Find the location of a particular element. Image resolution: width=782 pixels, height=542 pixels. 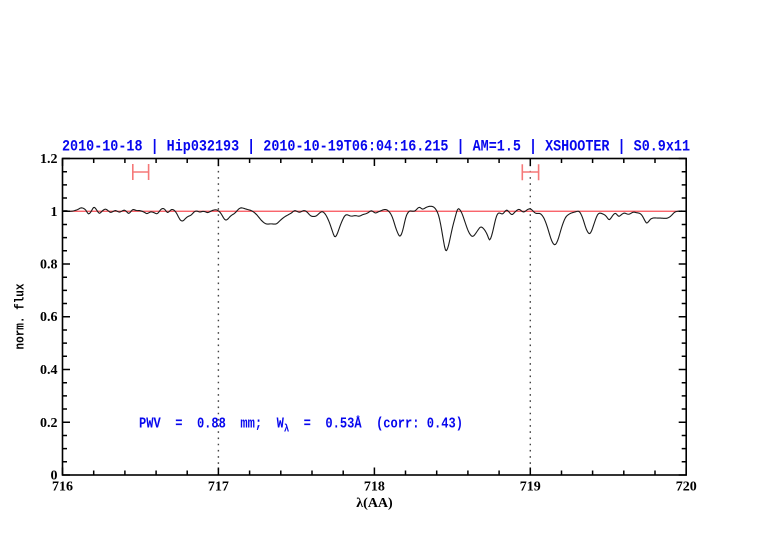

svg-text: norm. flux is located at coordinates (21, 316).